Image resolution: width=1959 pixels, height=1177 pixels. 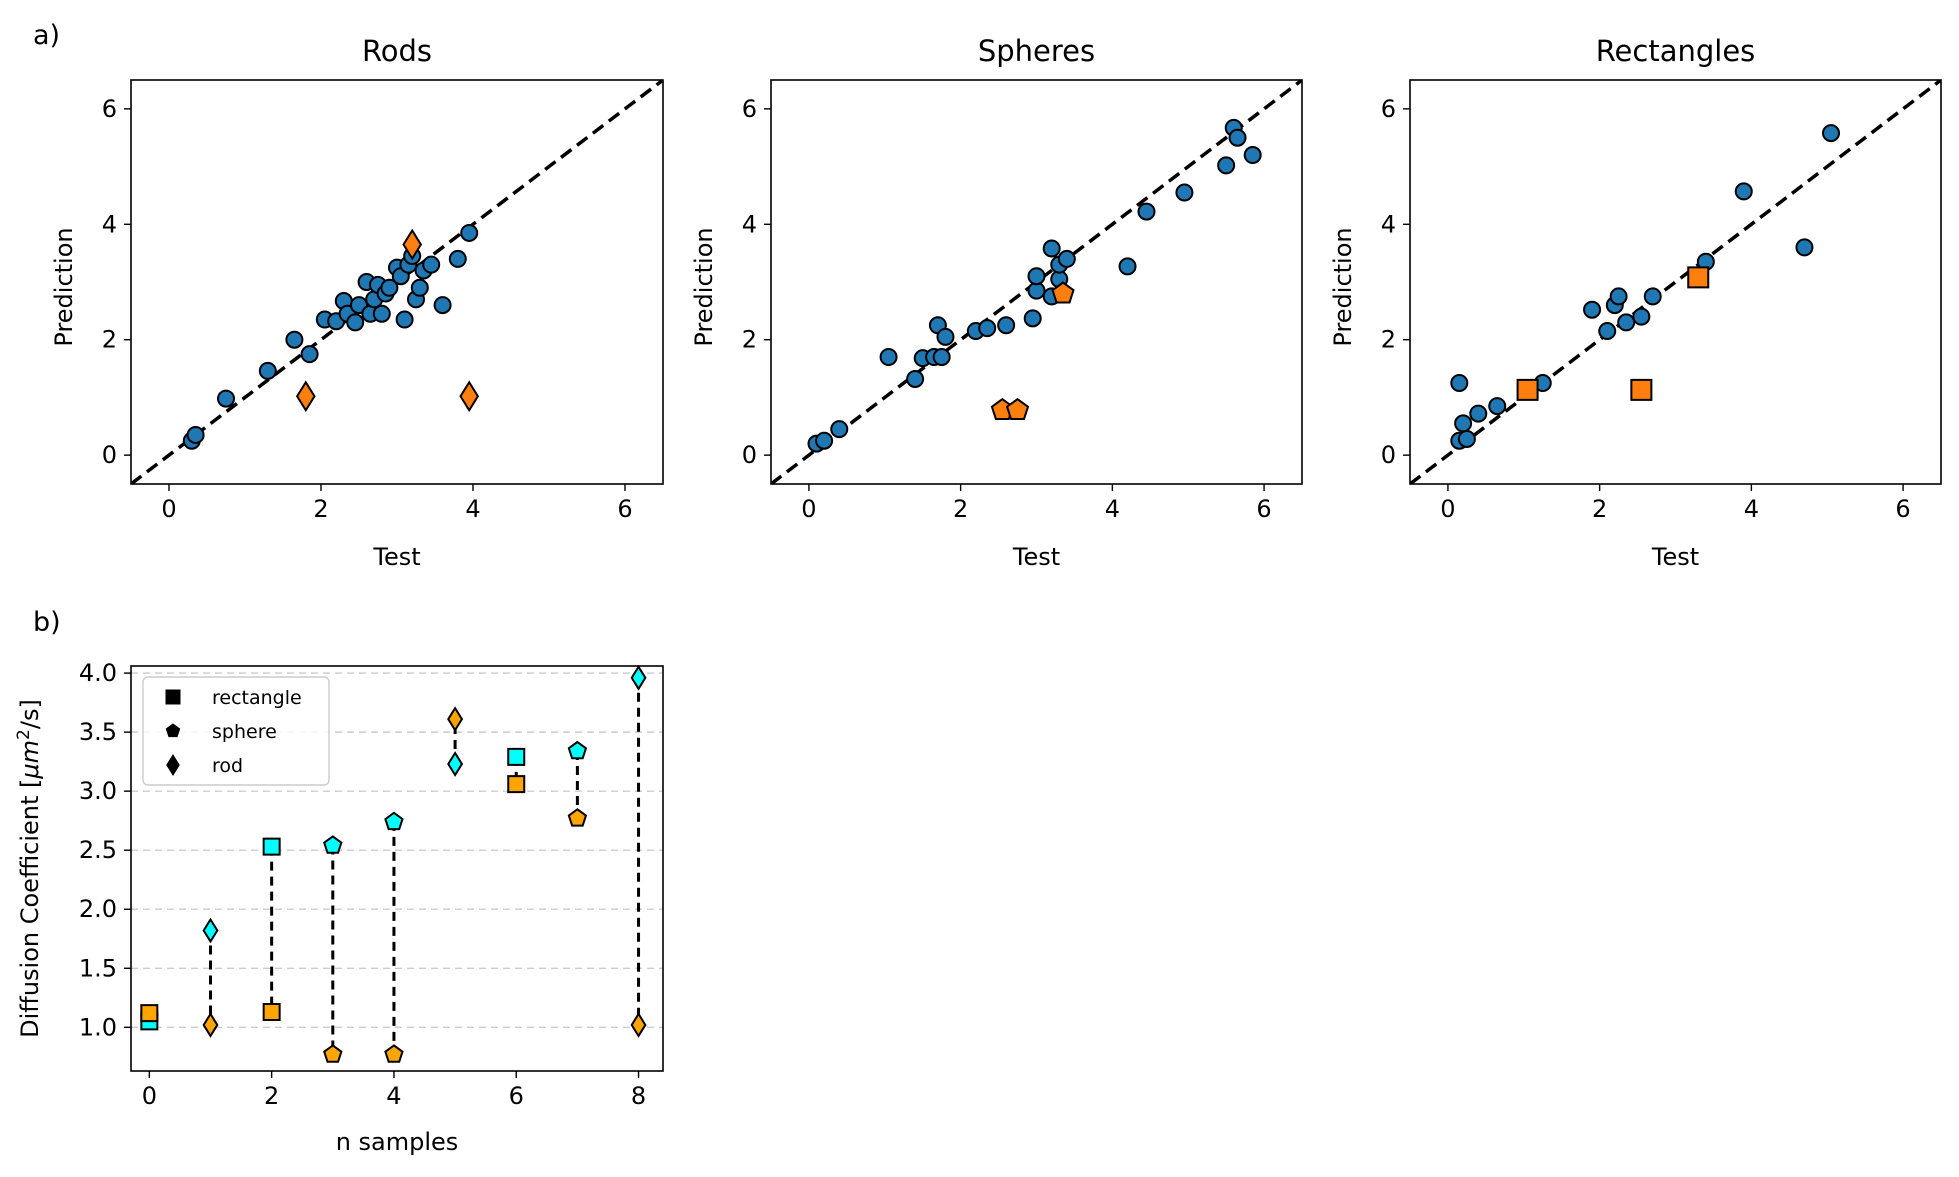 What do you see at coordinates (98, 732) in the screenshot?
I see `y-tick-label: 3.5` at bounding box center [98, 732].